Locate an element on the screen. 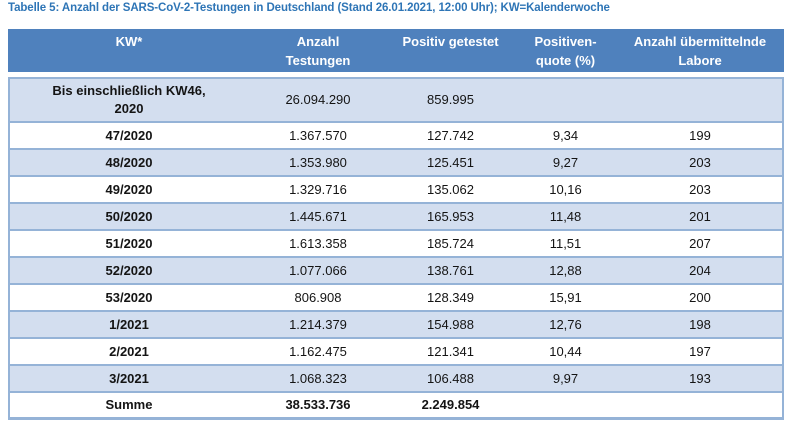 The width and height of the screenshot is (795, 422). positiv-cell: 2.249.854 is located at coordinates (450, 404).